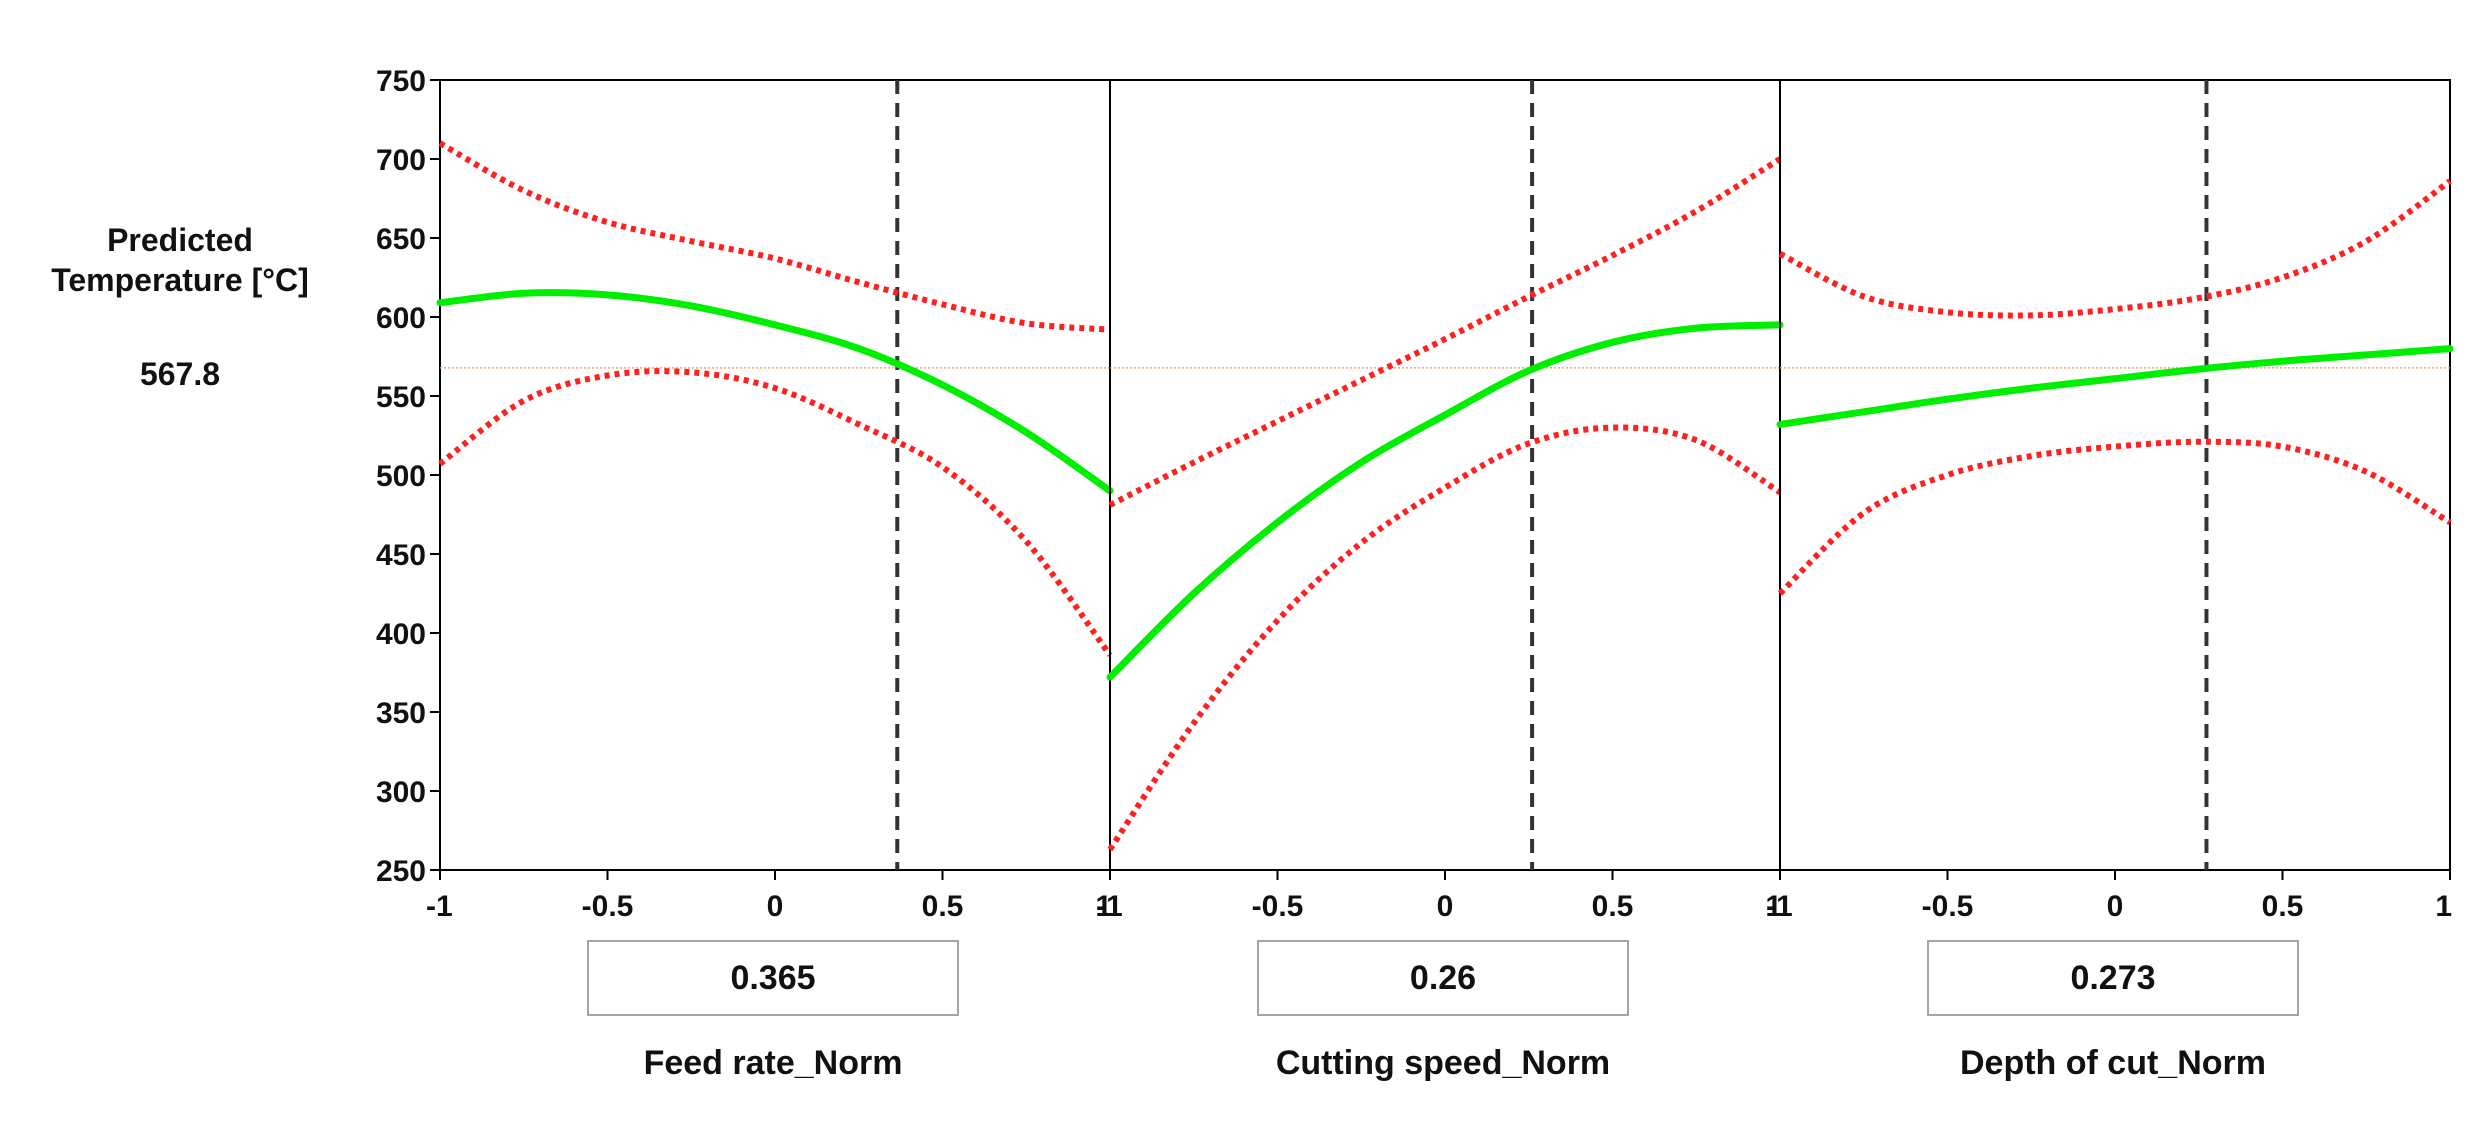  I want to click on y-tick-label: 400, so click(401, 634).